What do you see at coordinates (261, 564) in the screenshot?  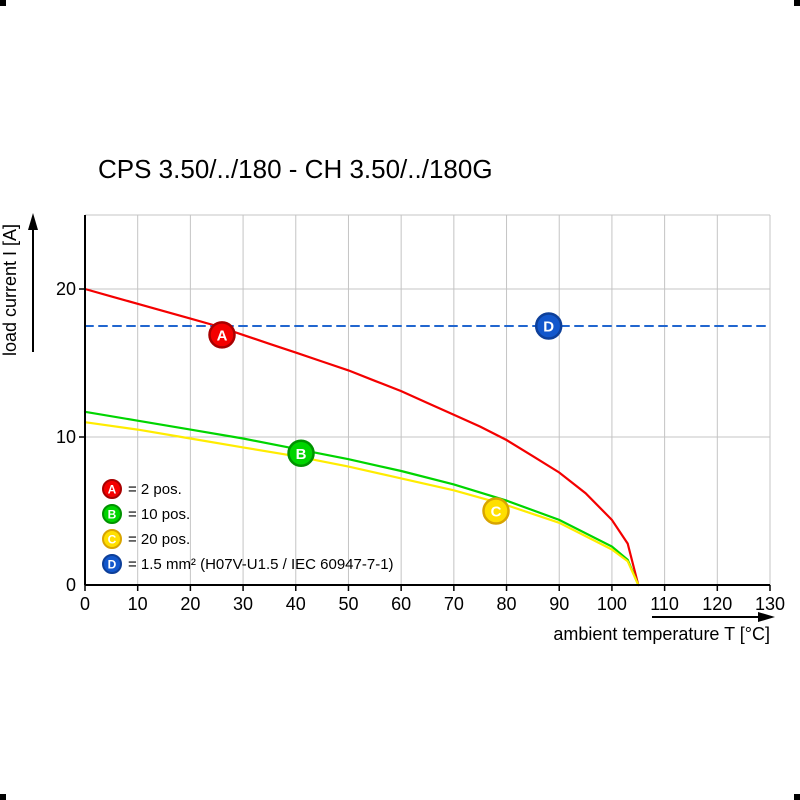 I see `legend-item-d-label: = 1.5 mm² (H07V-U1.5 / IEC 60947-7-1)` at bounding box center [261, 564].